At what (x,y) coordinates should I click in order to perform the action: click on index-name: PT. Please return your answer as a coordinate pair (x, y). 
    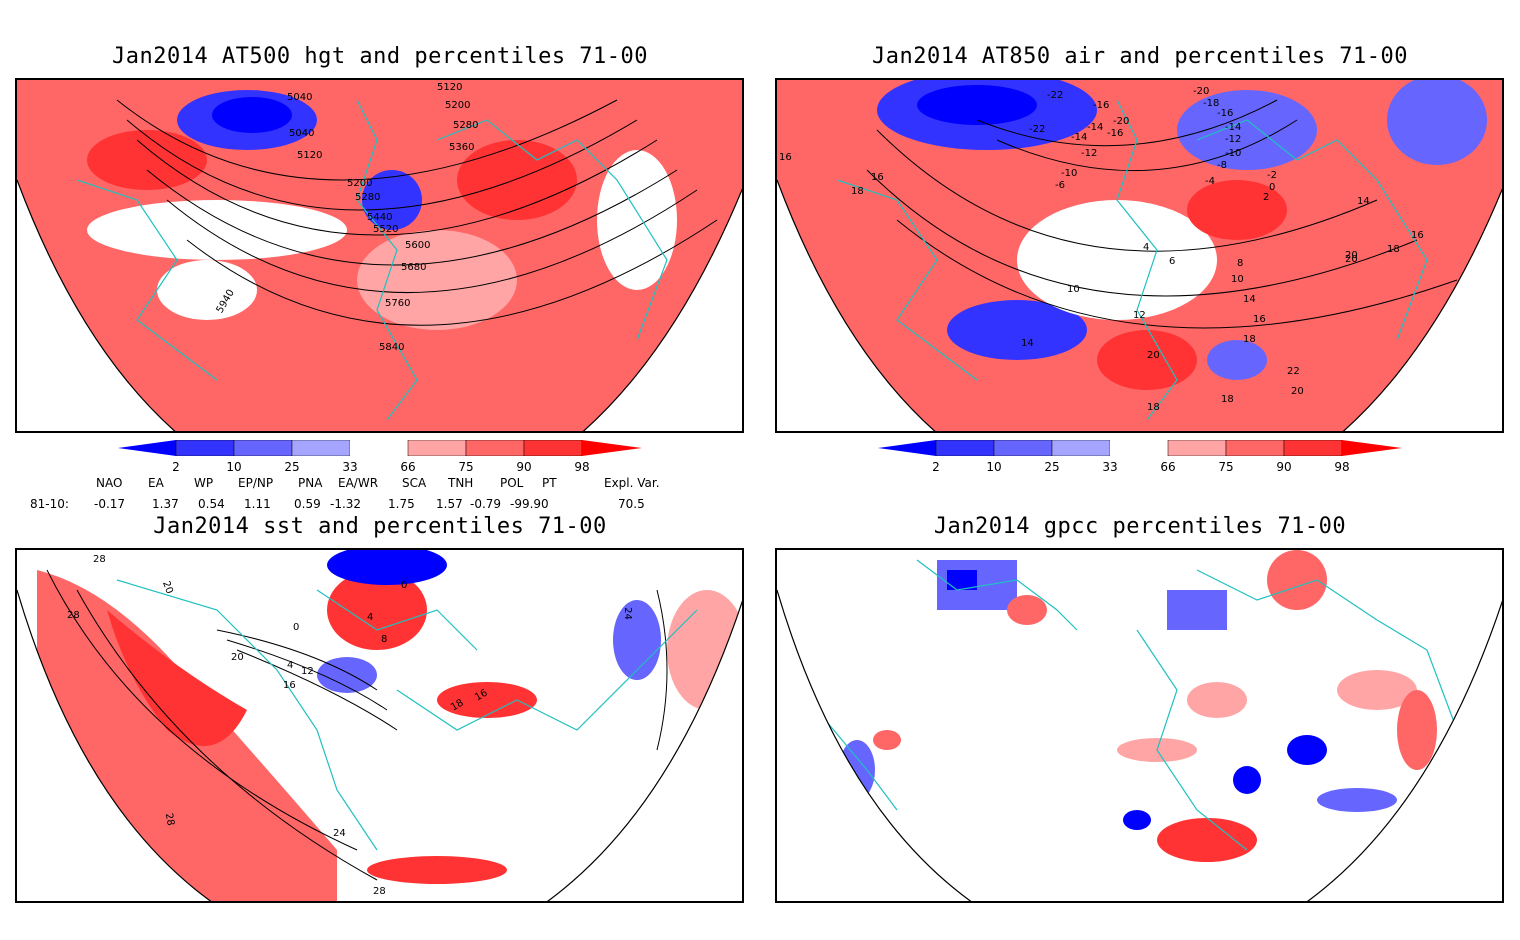
    Looking at the image, I should click on (549, 483).